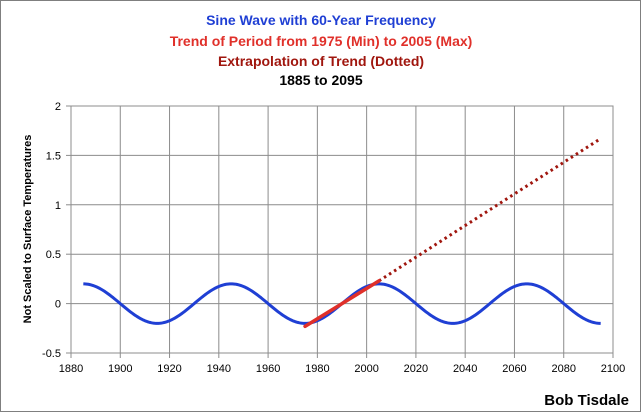 This screenshot has height=413, width=641. What do you see at coordinates (586, 400) in the screenshot?
I see `credit-label: Bob Tisdale` at bounding box center [586, 400].